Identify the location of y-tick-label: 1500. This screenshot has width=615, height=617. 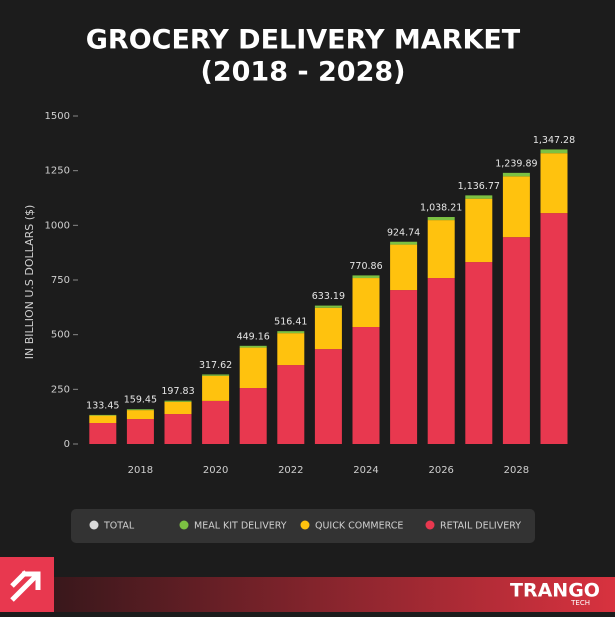
(57, 116).